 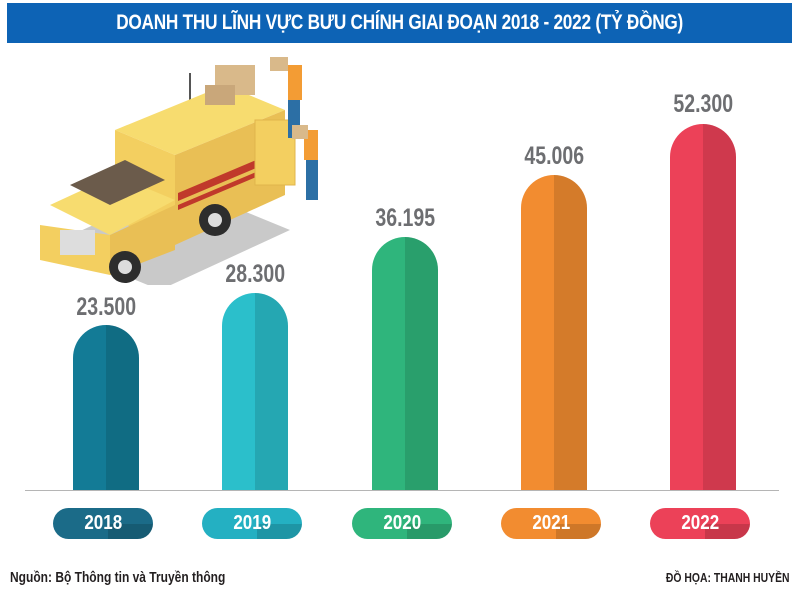 What do you see at coordinates (179, 171) in the screenshot?
I see `delivery-van-icon` at bounding box center [179, 171].